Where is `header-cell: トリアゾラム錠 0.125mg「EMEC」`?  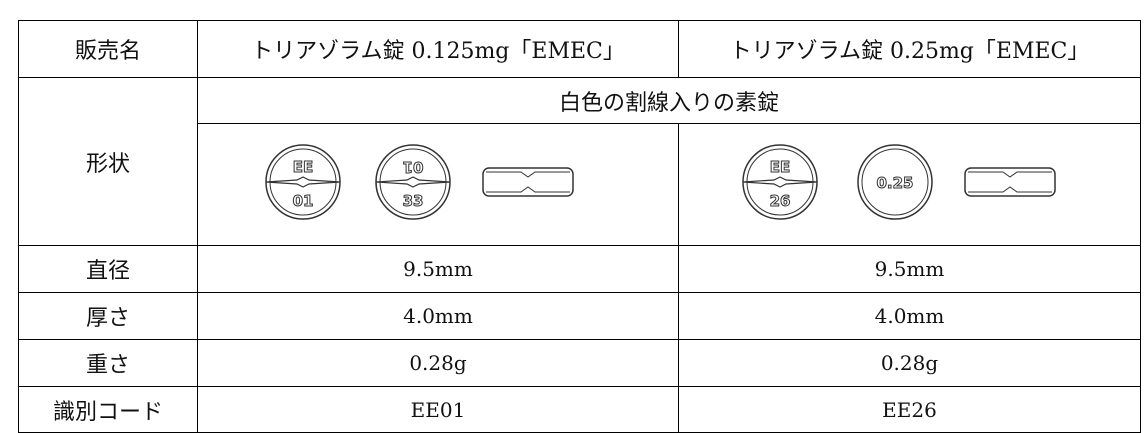 header-cell: トリアゾラム錠 0.125mg「EMEC」 is located at coordinates (438, 49).